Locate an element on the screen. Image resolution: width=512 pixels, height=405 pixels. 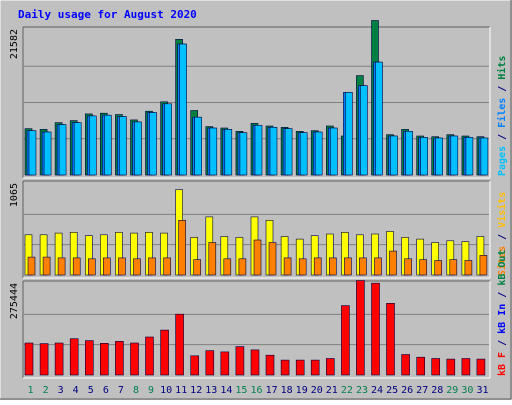
x-tick-day-12: 12 is located at coordinates (196, 390).